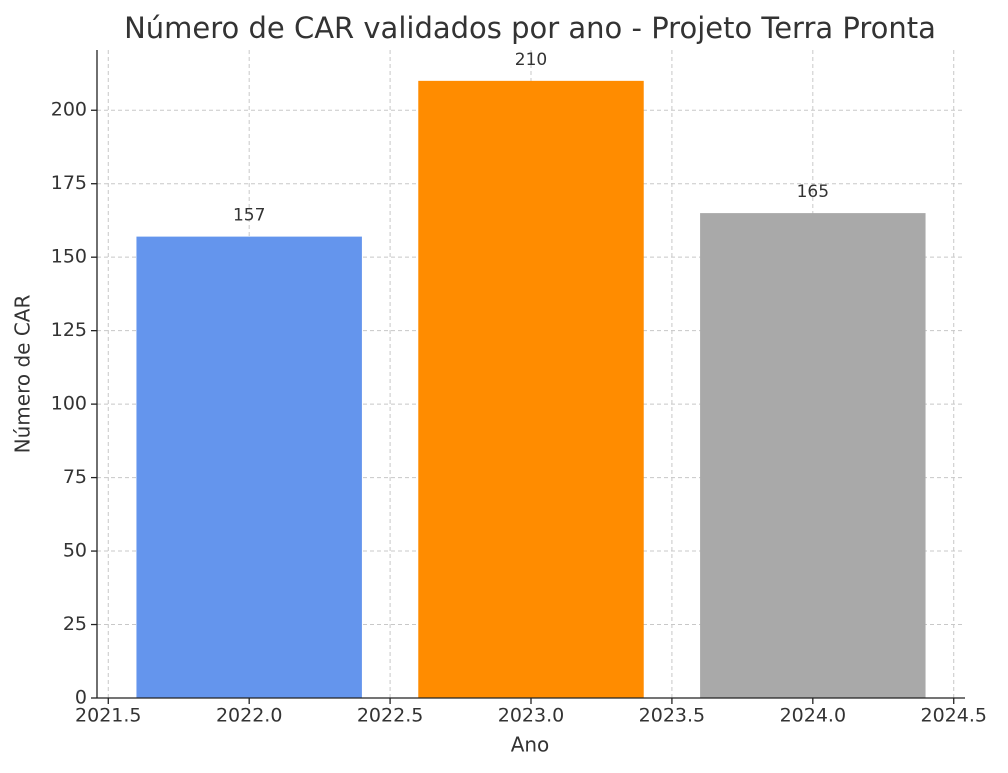  What do you see at coordinates (531, 60) in the screenshot?
I see `data-label: 210` at bounding box center [531, 60].